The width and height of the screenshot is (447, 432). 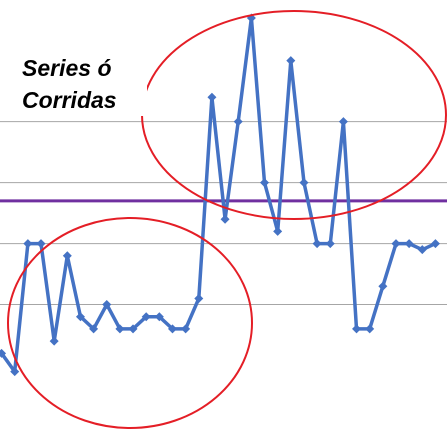 I want to click on annotation-line-1: Series ó, so click(x=67, y=68).